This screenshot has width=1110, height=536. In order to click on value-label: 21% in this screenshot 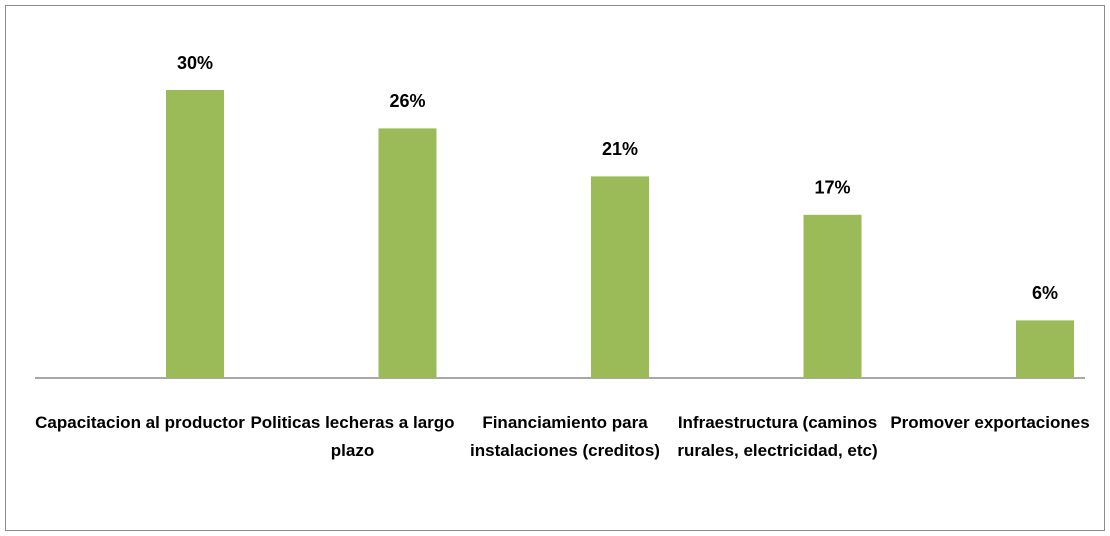, I will do `click(620, 149)`.